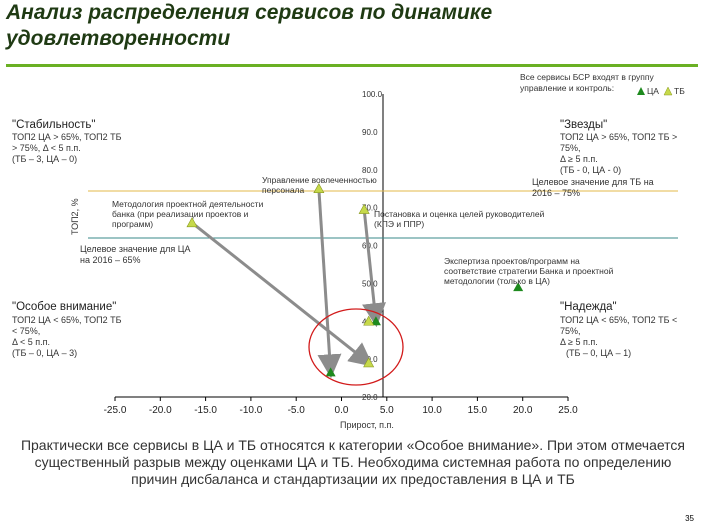  Describe the element at coordinates (115, 410) in the screenshot. I see `x-tick-label: -25.0` at that location.